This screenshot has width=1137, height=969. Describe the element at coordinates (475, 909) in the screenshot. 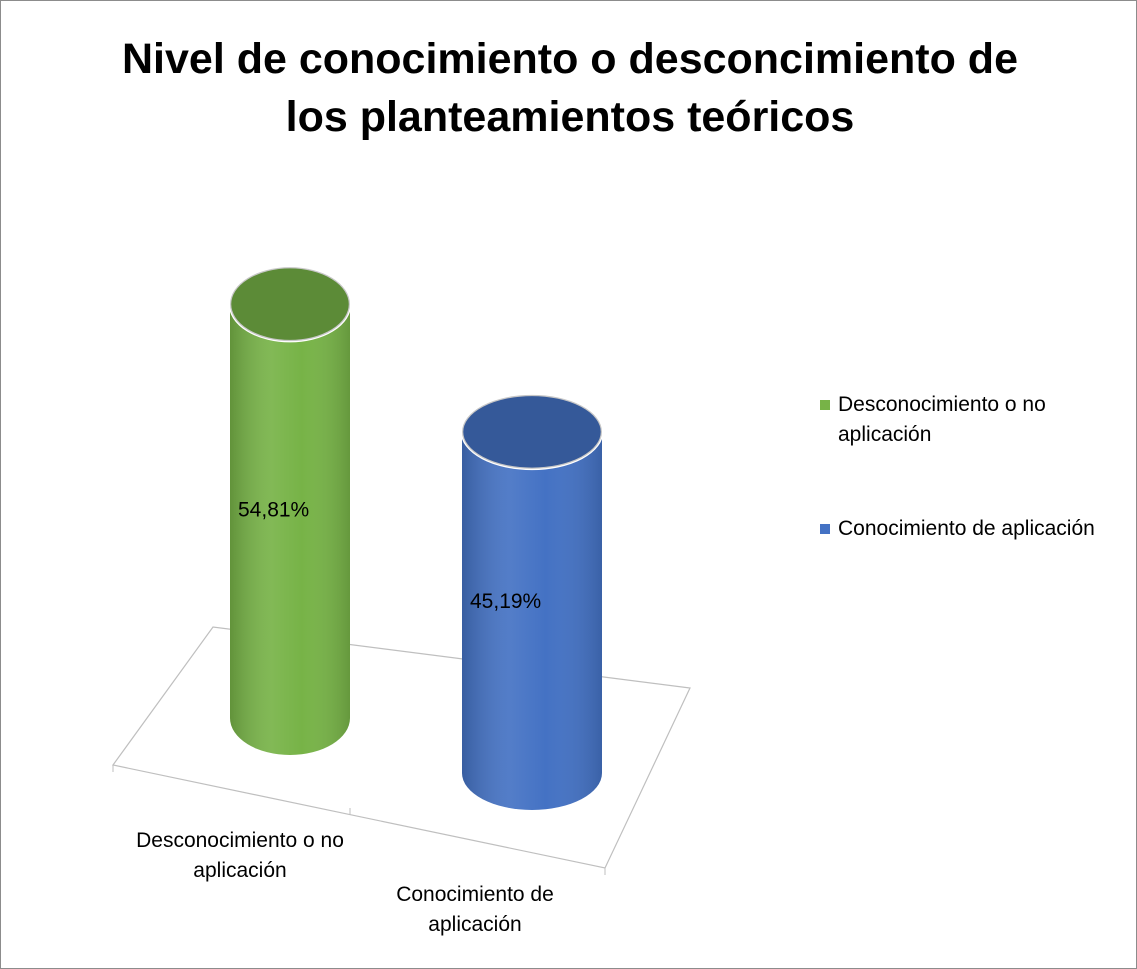

I see `x-tick-label: Conocimiento de aplicación` at that location.